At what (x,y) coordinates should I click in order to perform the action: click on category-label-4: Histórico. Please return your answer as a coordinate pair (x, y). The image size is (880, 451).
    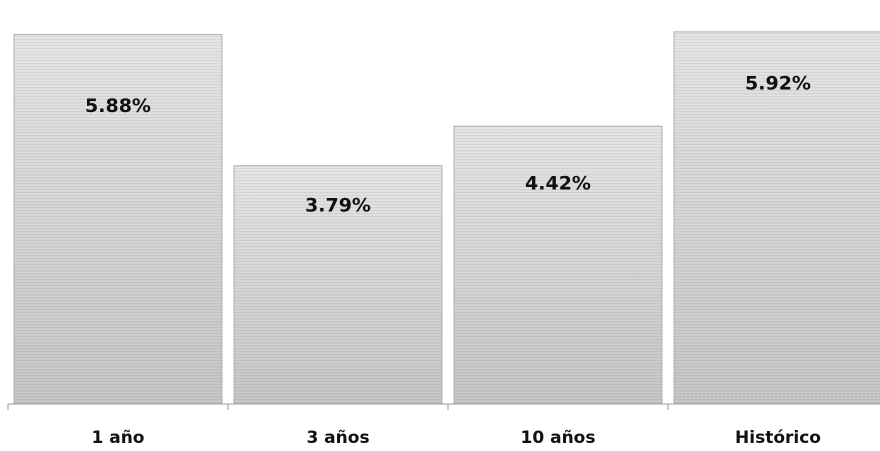
    Looking at the image, I should click on (778, 438).